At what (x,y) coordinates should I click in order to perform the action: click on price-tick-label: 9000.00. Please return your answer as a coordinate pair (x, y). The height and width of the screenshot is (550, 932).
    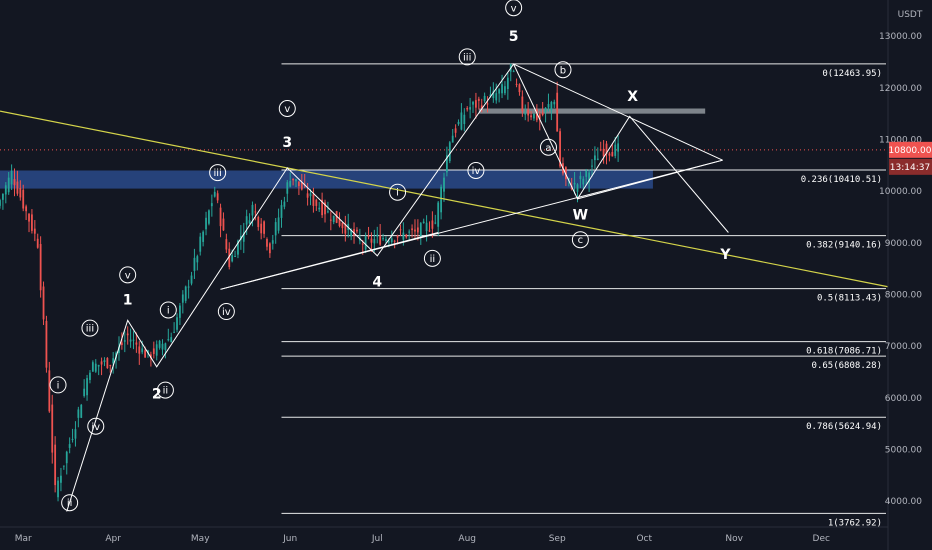
    Looking at the image, I should click on (903, 244).